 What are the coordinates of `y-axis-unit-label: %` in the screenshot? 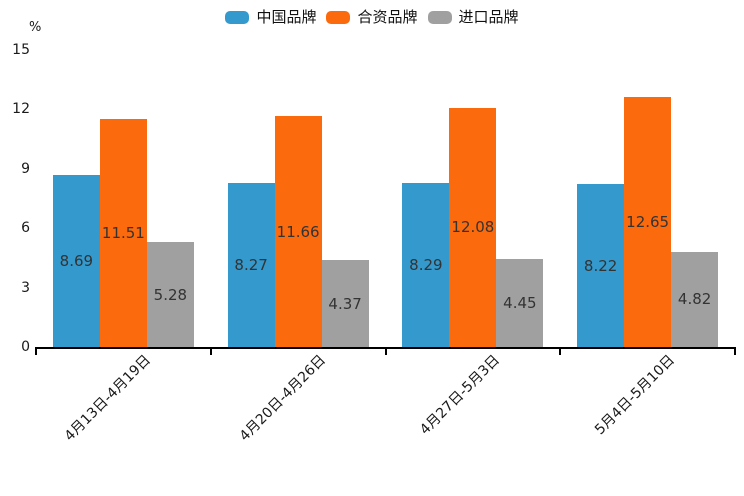 It's located at (35, 27).